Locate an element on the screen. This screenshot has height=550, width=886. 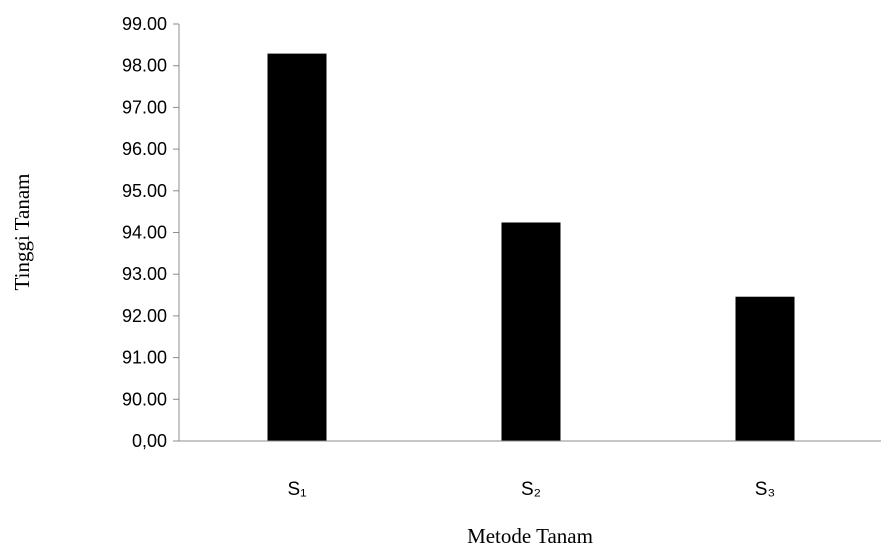
x-category-label: S₂ is located at coordinates (531, 489).